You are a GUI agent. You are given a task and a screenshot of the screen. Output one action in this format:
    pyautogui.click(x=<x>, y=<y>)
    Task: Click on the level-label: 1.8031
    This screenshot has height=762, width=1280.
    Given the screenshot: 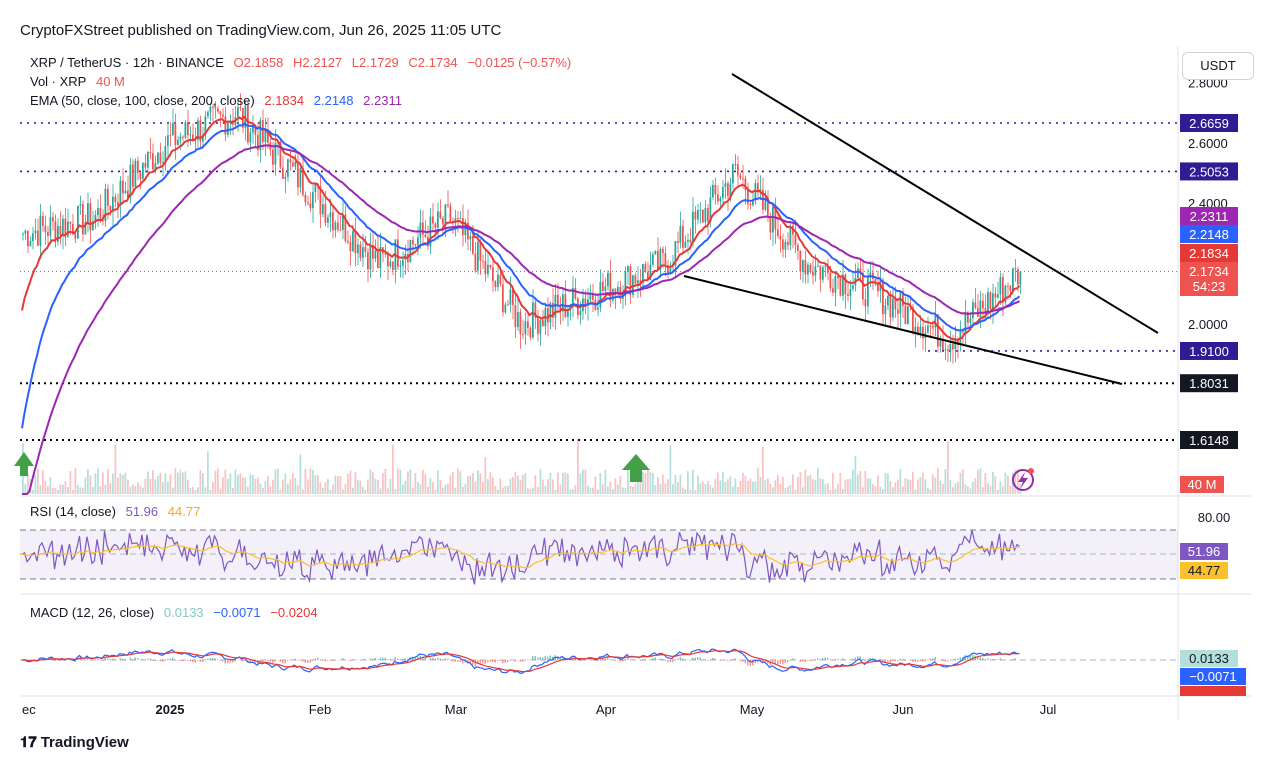 What is the action you would take?
    pyautogui.click(x=1209, y=383)
    